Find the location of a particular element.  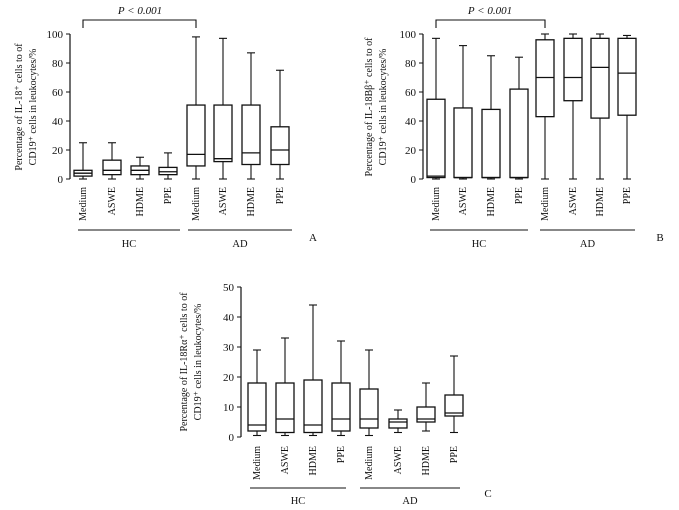

y-tick-label: 30 is located at coordinates (229, 348).